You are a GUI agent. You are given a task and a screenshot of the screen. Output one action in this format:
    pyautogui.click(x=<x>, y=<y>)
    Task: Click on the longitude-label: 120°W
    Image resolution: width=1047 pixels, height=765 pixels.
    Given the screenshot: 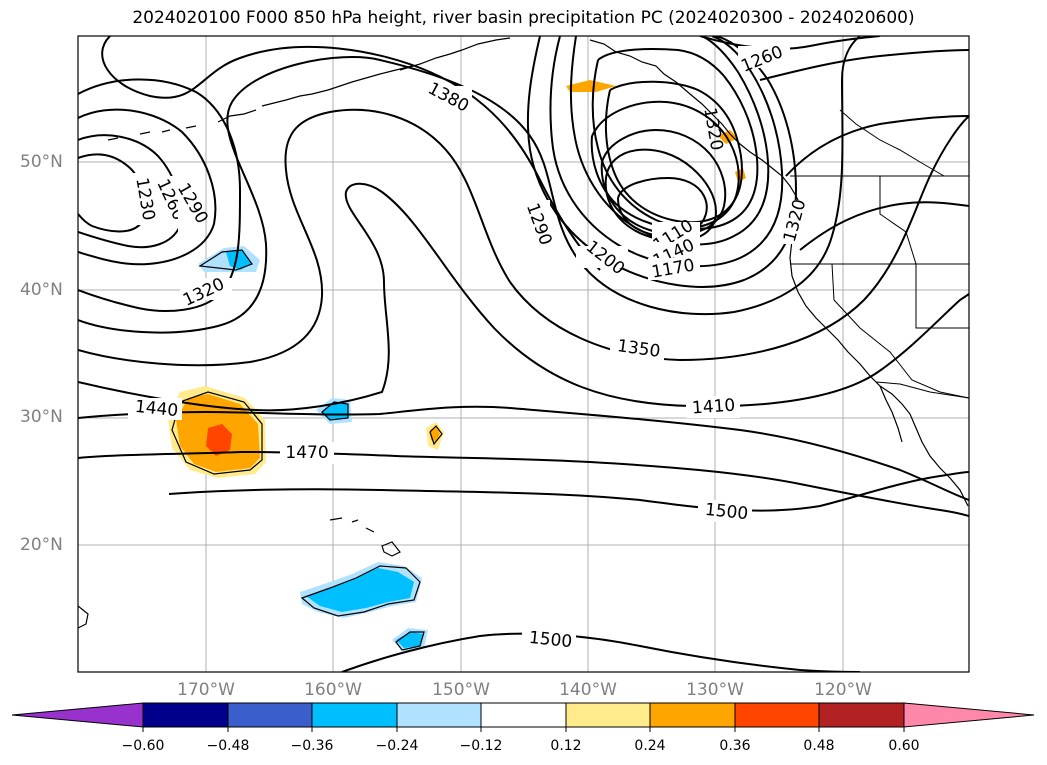 What is the action you would take?
    pyautogui.click(x=843, y=690)
    